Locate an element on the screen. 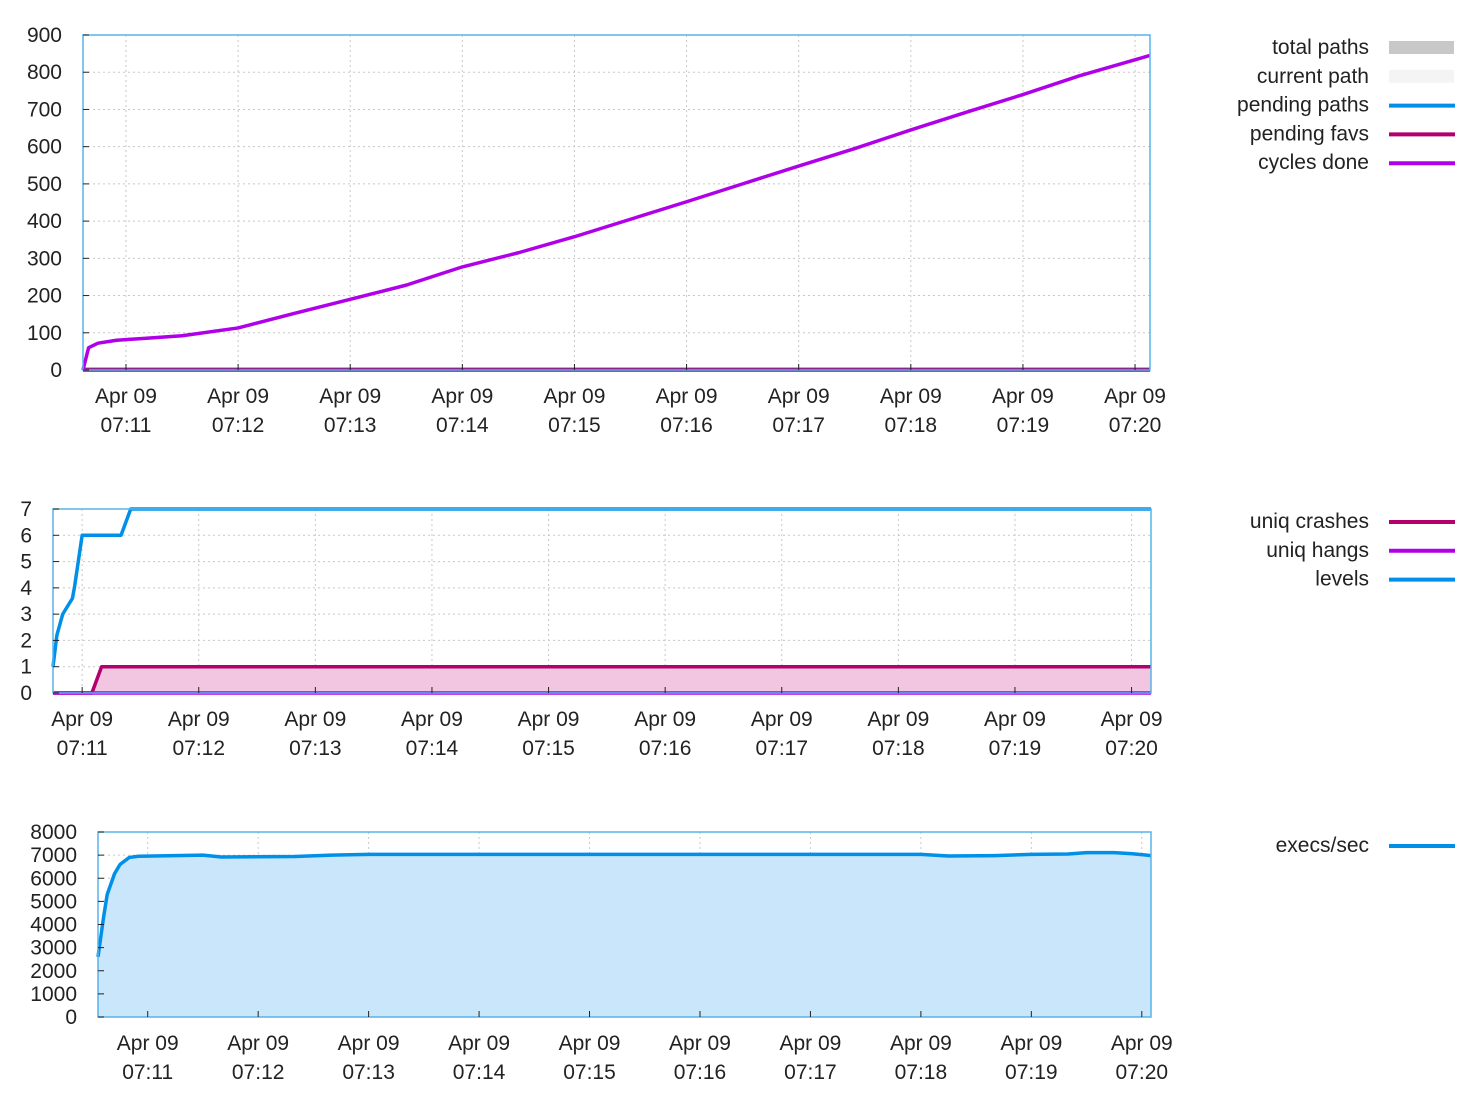  y-tick-label: 6000 is located at coordinates (53, 878).